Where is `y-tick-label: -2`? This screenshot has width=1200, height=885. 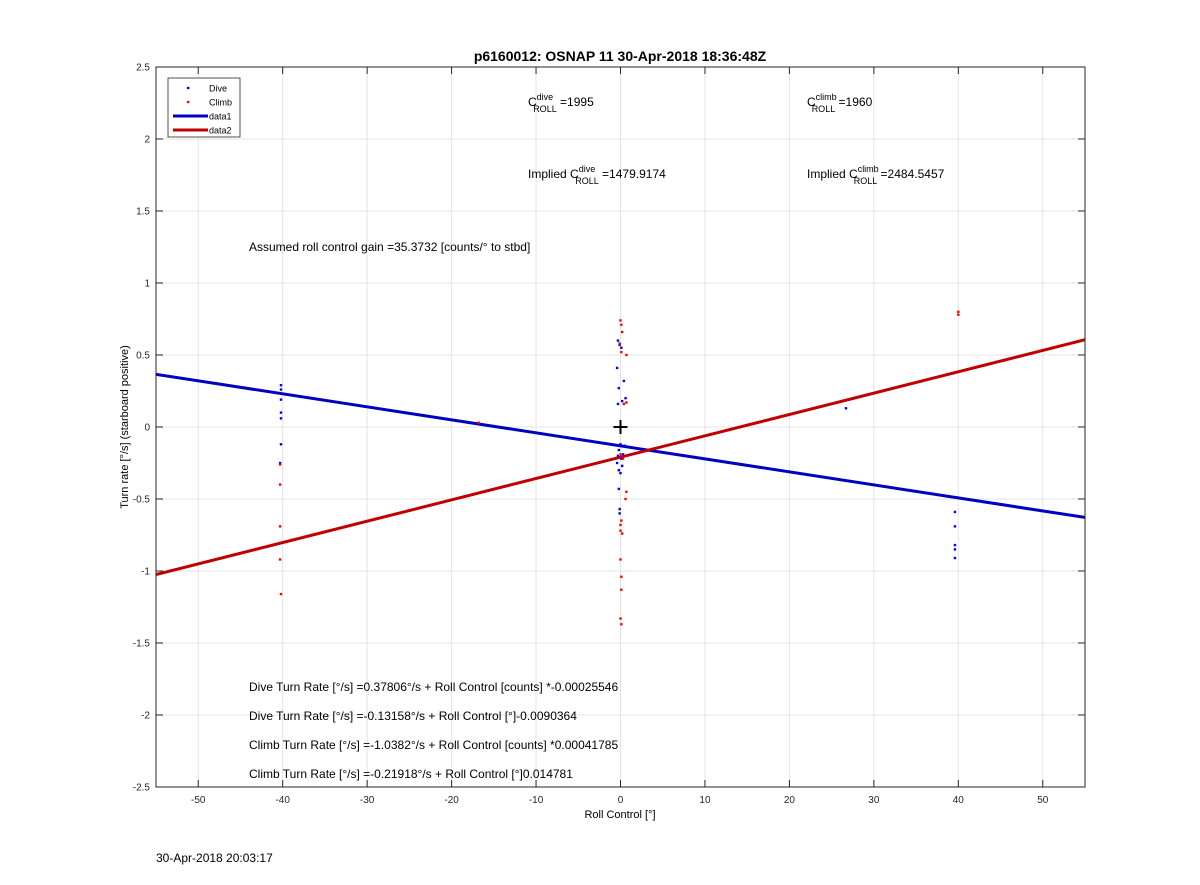 y-tick-label: -2 is located at coordinates (145, 716).